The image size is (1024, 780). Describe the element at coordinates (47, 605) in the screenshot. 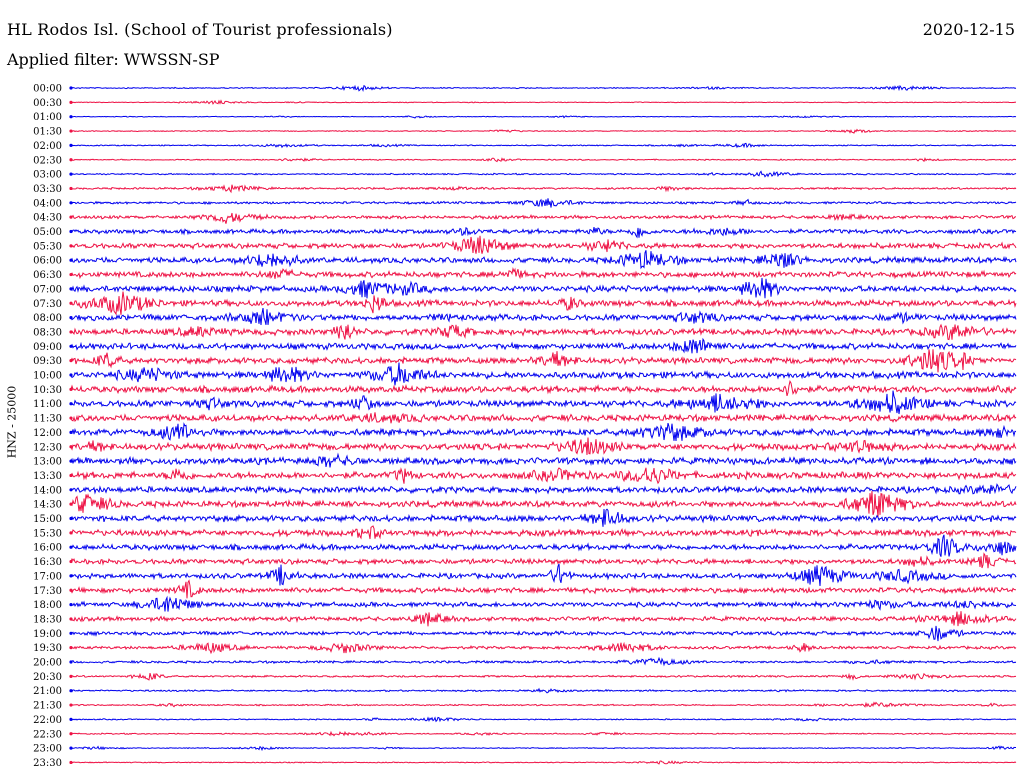

I see `time-label-1800: 18:00` at that location.